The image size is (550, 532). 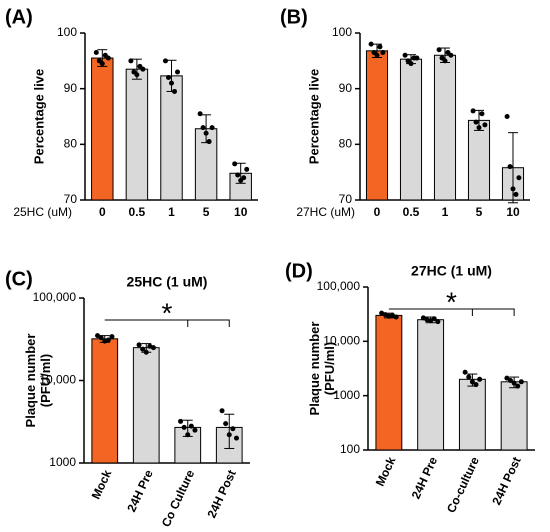 What do you see at coordinates (451, 312) in the screenshot?
I see `significance-bracket` at bounding box center [451, 312].